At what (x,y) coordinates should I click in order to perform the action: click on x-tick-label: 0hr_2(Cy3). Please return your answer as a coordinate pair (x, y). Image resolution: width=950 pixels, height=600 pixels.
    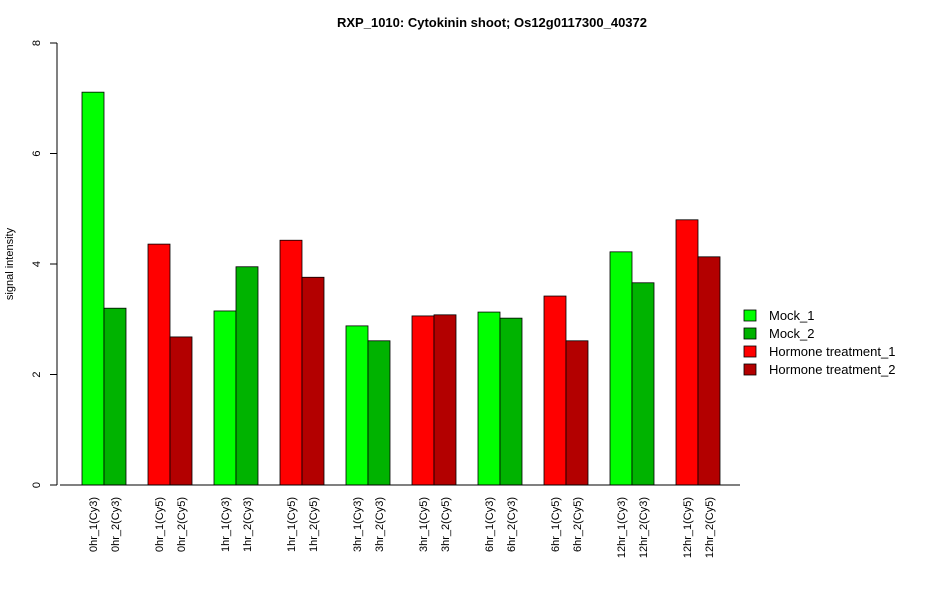
    Looking at the image, I should click on (116, 524).